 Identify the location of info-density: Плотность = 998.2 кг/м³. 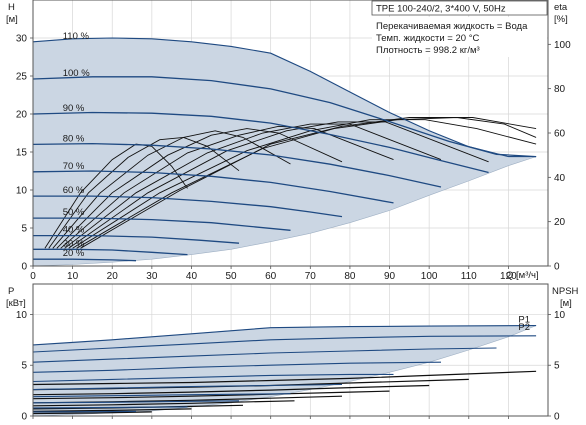
(428, 50).